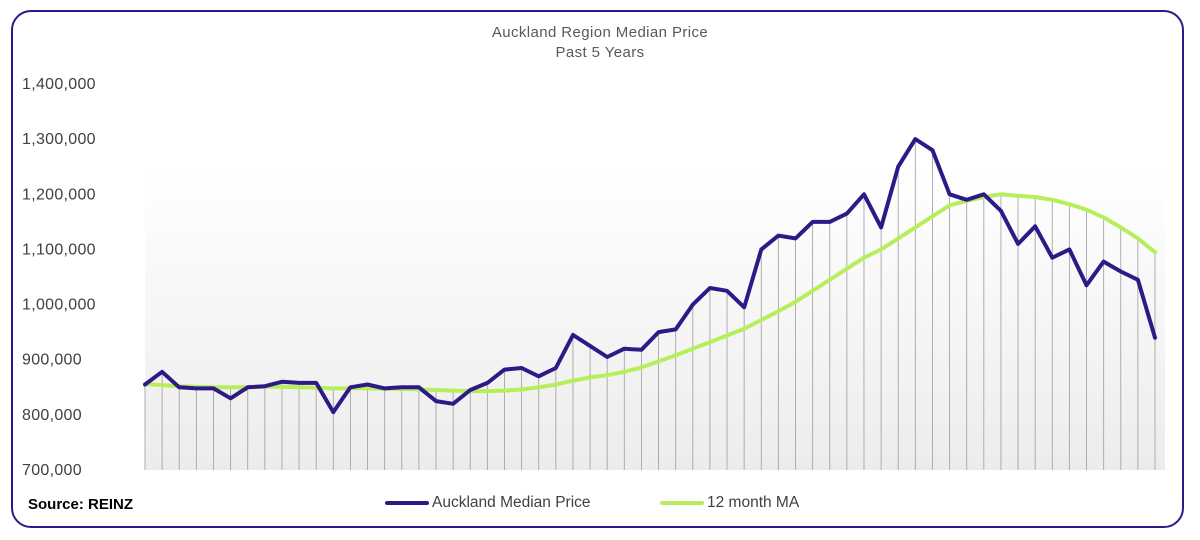 This screenshot has width=1200, height=540. I want to click on y-tick-label: 700,000, so click(52, 470).